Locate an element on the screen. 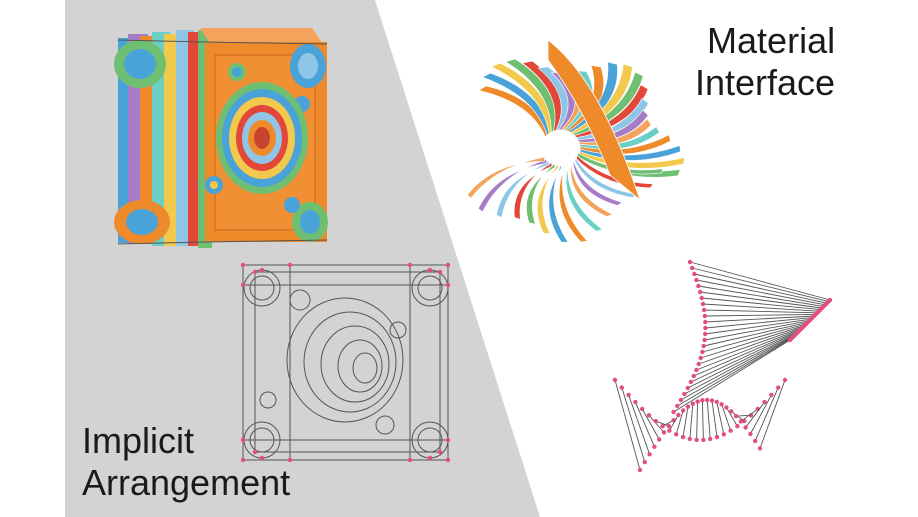  boss is located at coordinates (292, 205).